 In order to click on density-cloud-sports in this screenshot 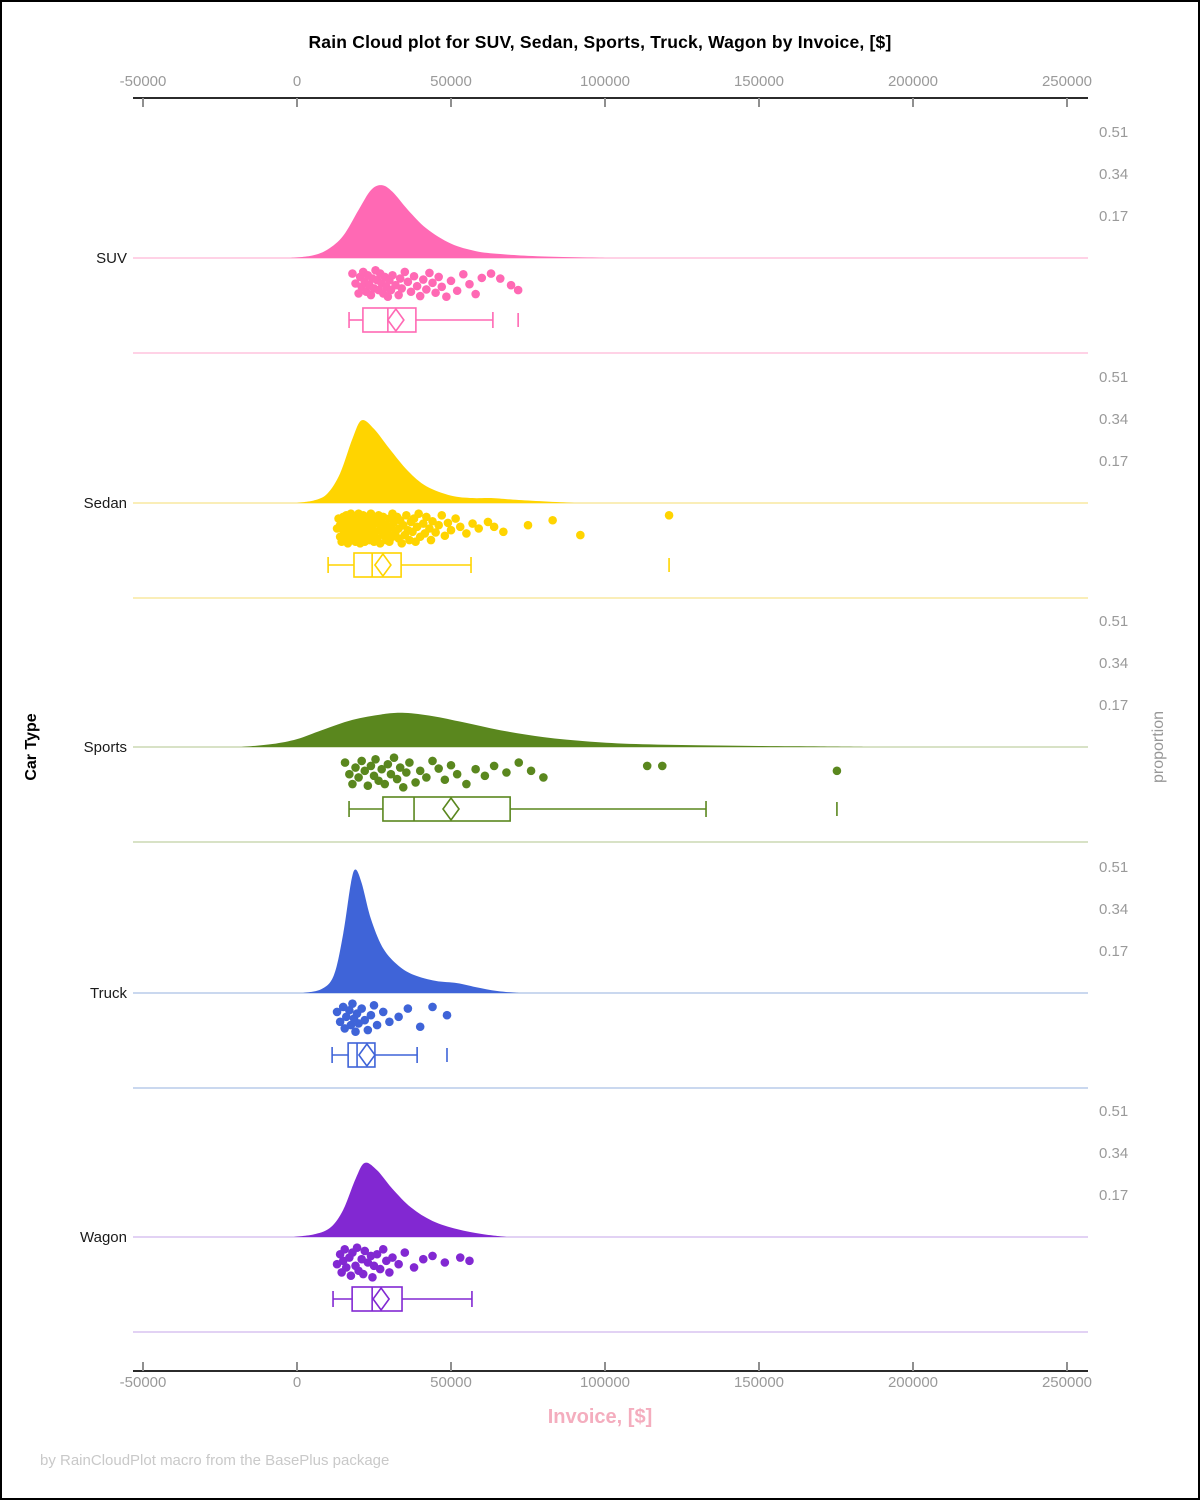, I will do `click(554, 729)`.